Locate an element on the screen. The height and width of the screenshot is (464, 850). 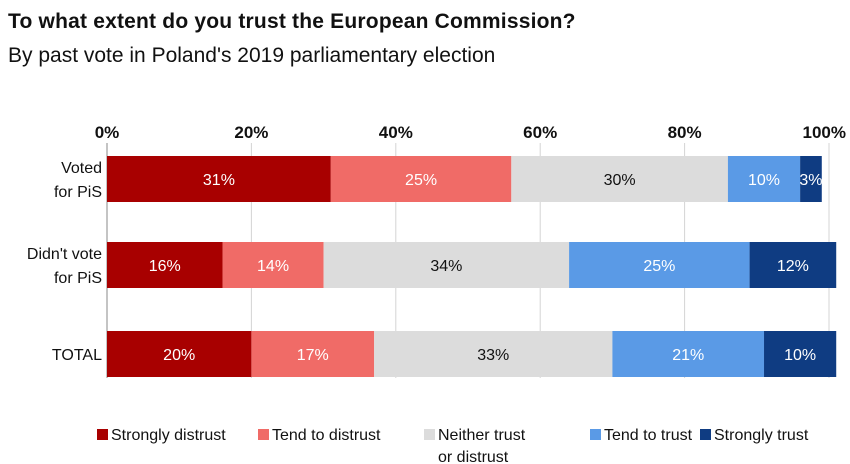
x-tick-label: 60% is located at coordinates (540, 132).